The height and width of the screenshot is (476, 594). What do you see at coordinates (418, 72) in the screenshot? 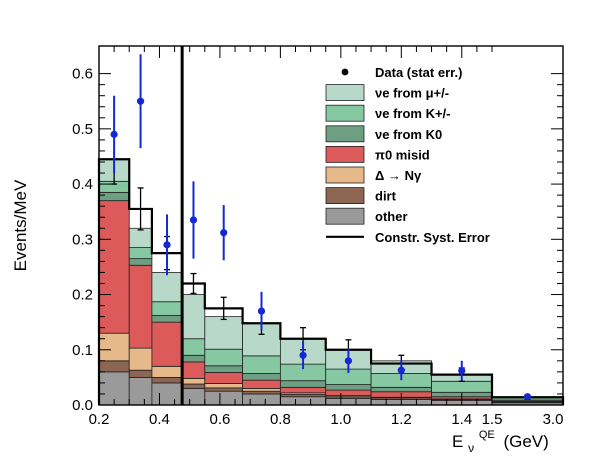
I see `legend-label: Data (stat err.)` at bounding box center [418, 72].